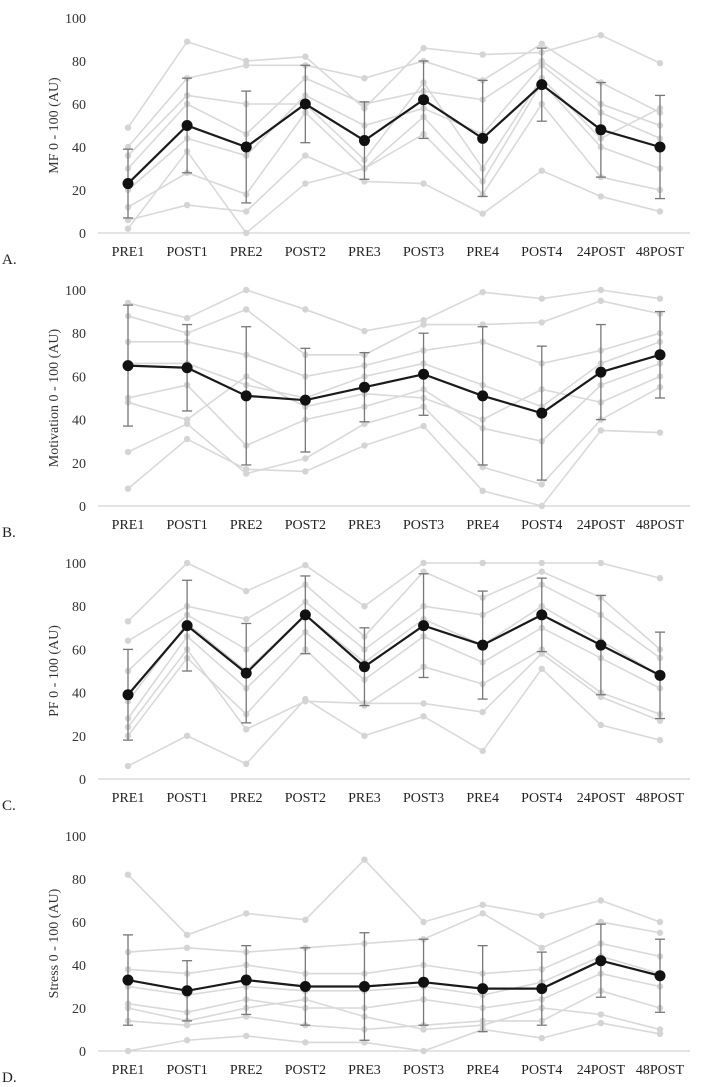 The height and width of the screenshot is (1087, 709). Describe the element at coordinates (423, 252) in the screenshot. I see `x-tick-label: POST3` at that location.